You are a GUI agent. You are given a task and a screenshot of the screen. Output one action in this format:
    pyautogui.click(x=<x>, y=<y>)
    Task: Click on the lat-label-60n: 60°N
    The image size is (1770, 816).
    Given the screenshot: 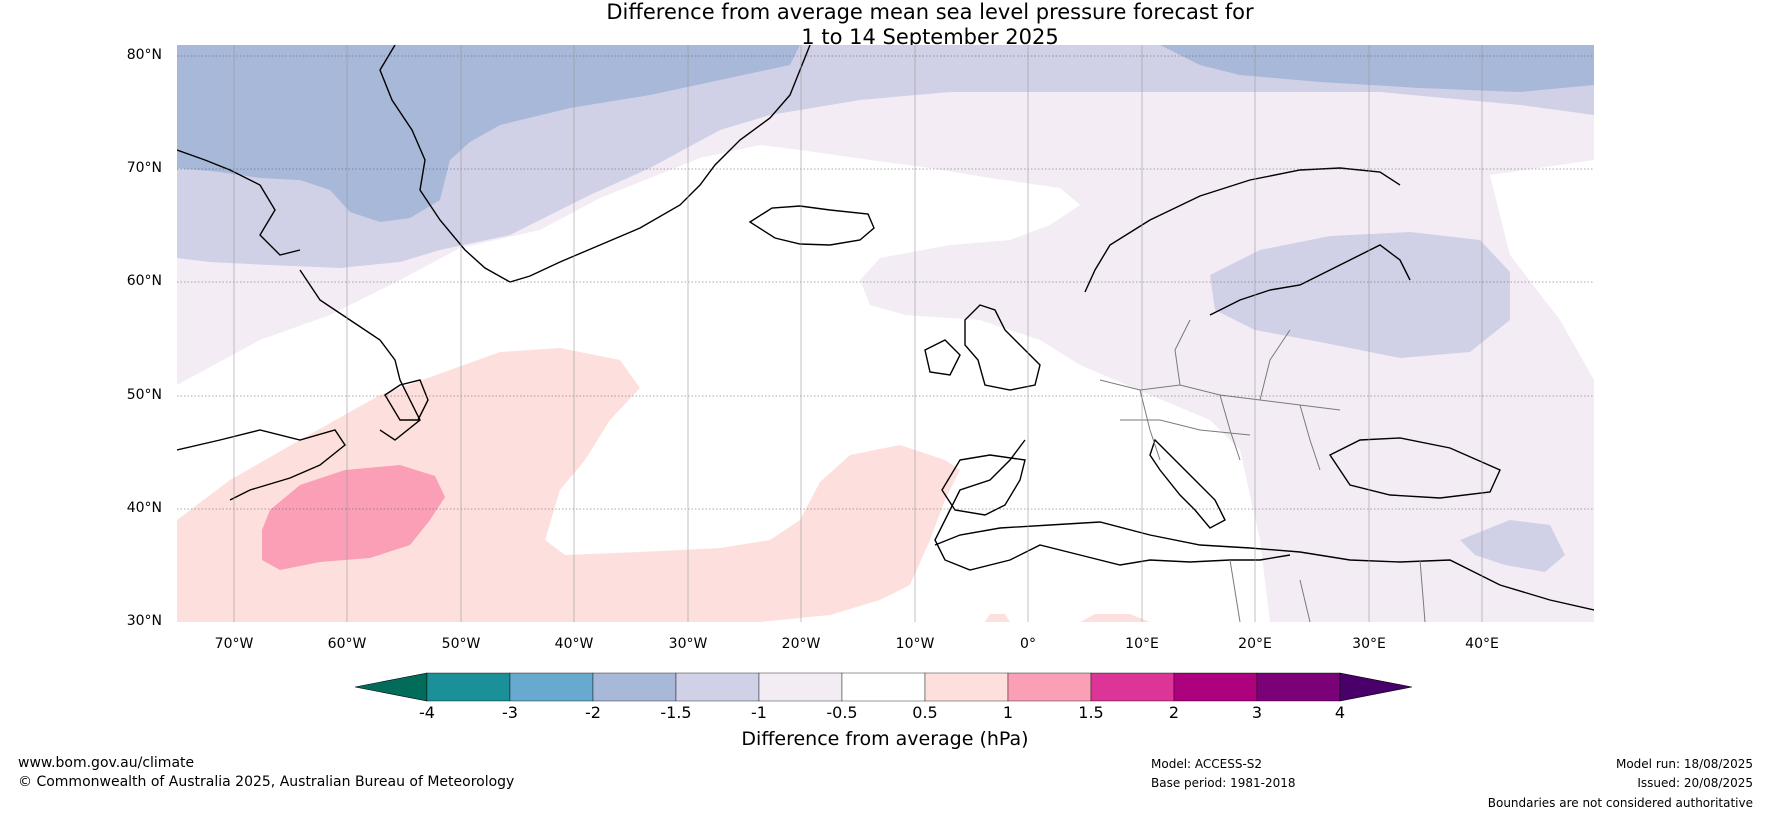 What is the action you would take?
    pyautogui.click(x=144, y=281)
    